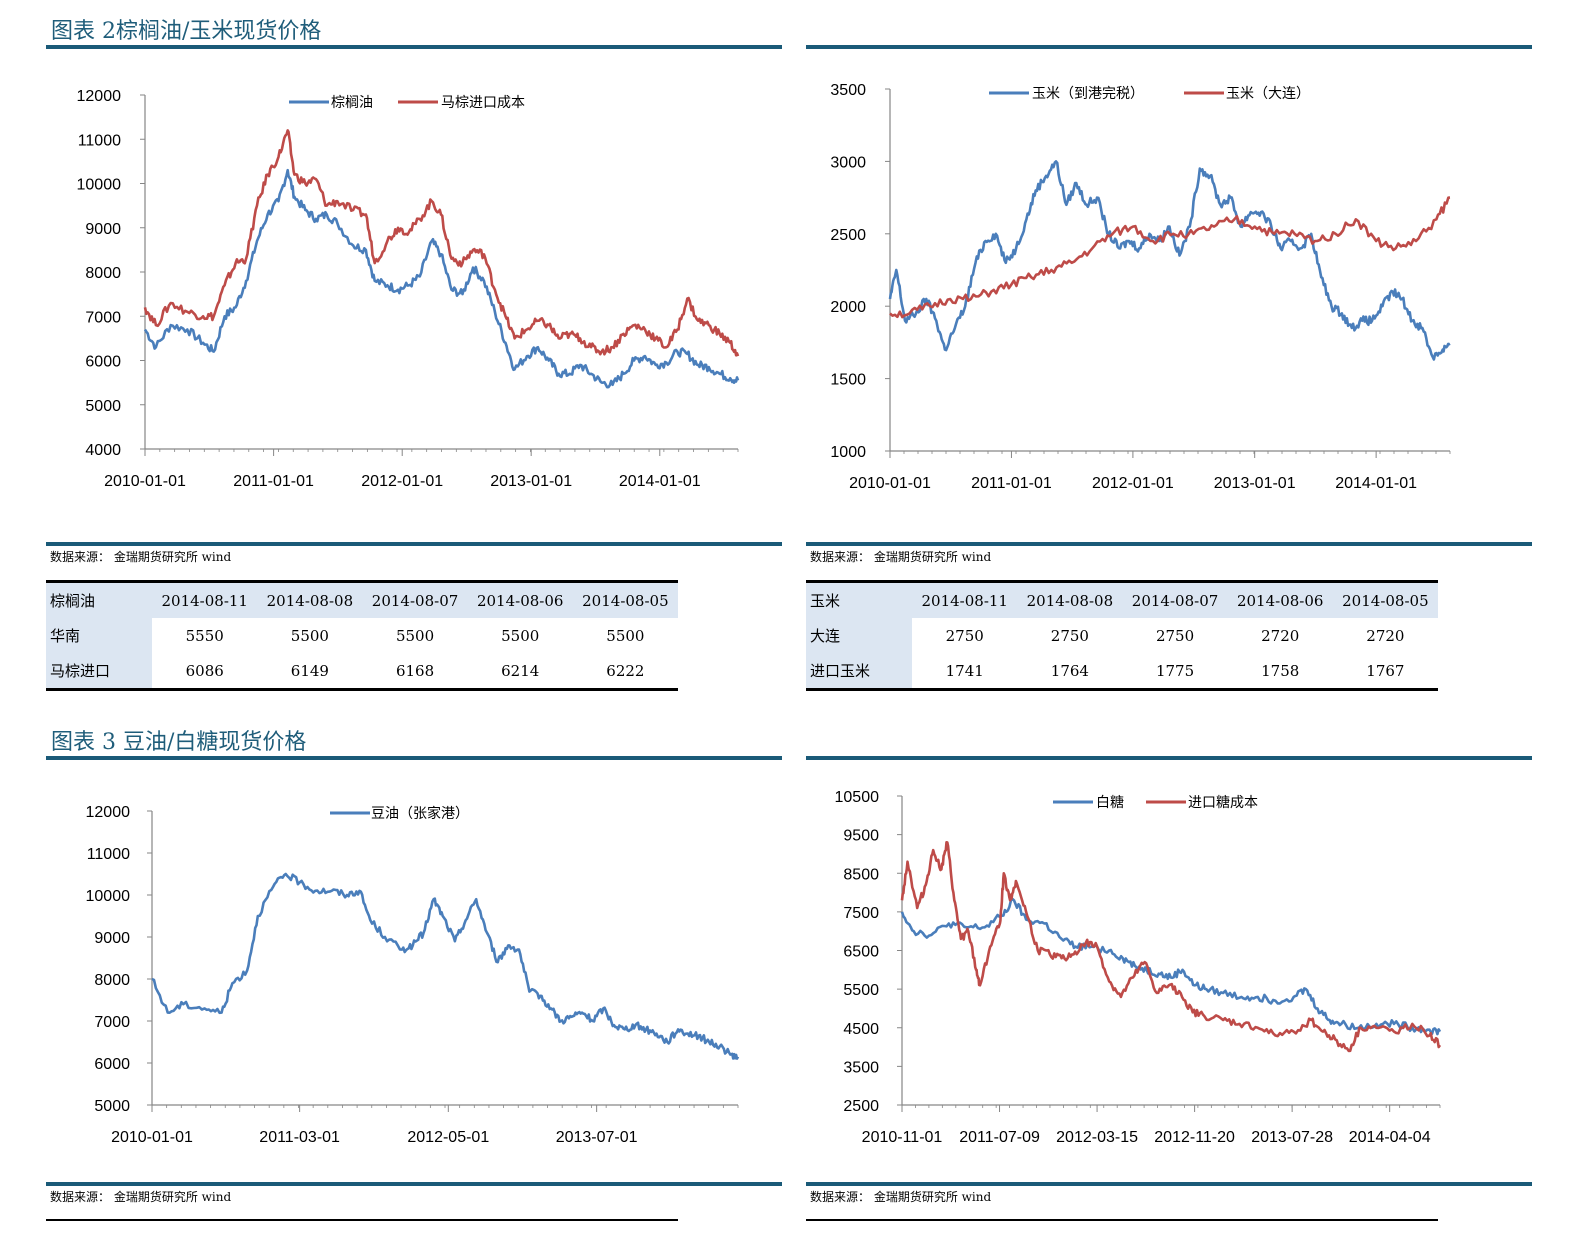 The image size is (1588, 1239). Describe the element at coordinates (1292, 1137) in the screenshot. I see `x-tick-label: 2013-07-28` at that location.